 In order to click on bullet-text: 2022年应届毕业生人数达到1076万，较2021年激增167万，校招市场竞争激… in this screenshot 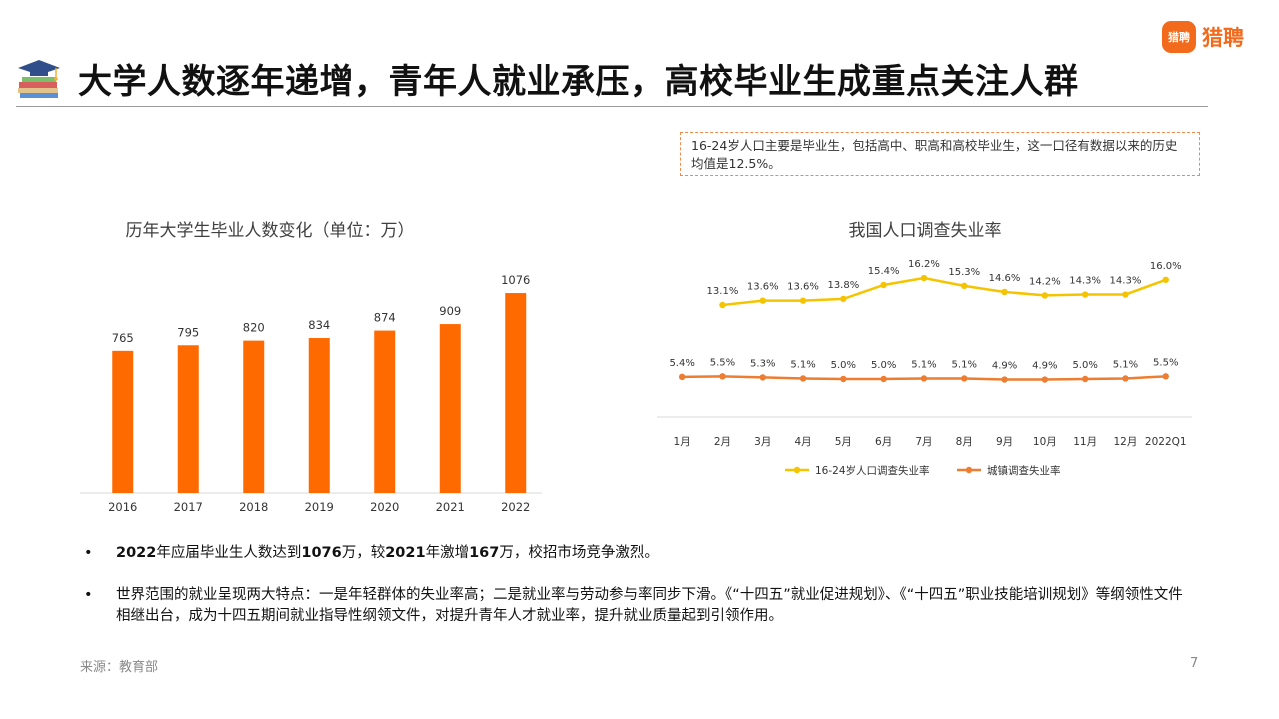, I will do `click(387, 553)`.